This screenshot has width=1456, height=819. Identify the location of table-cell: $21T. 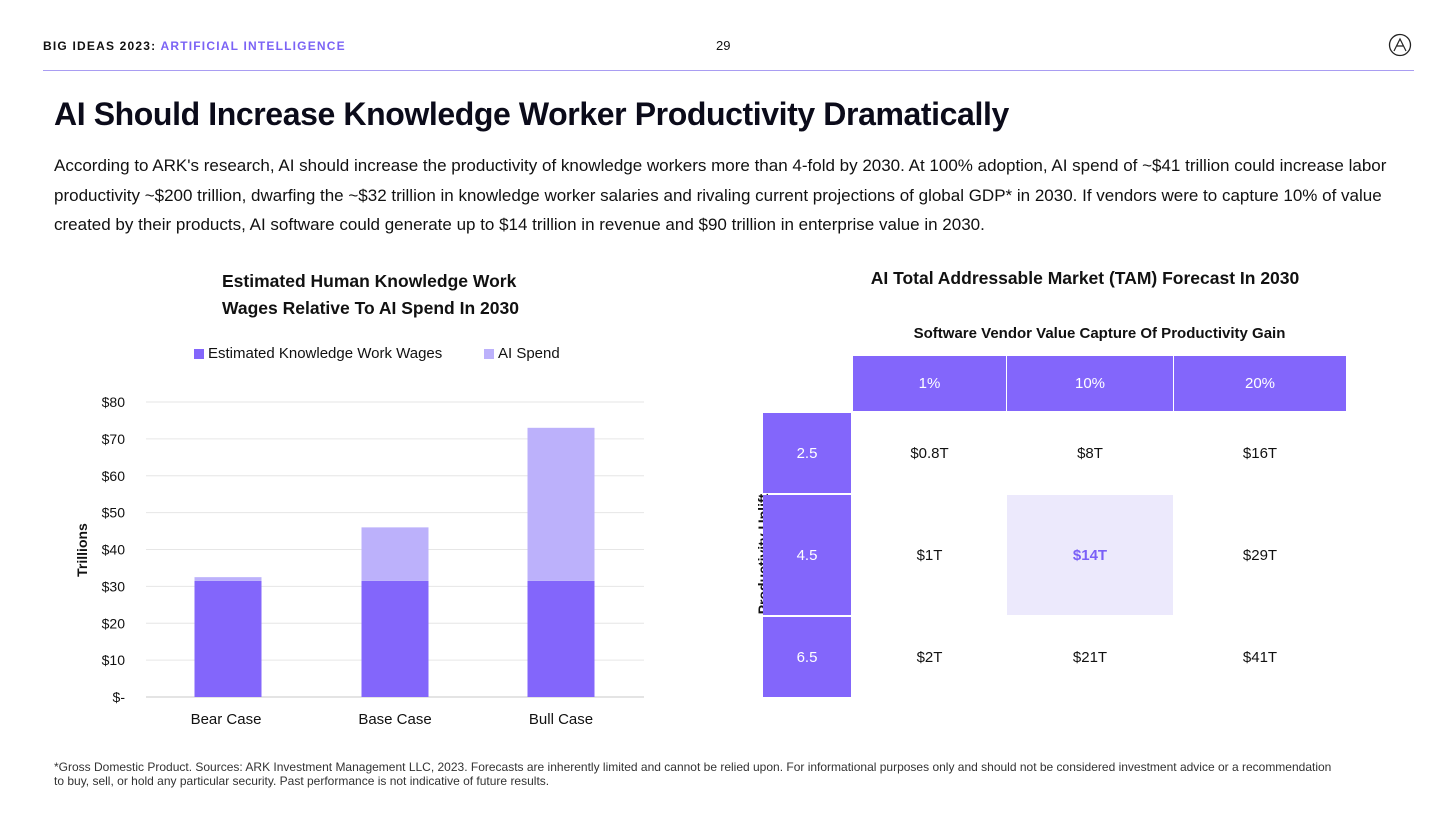
(1090, 657).